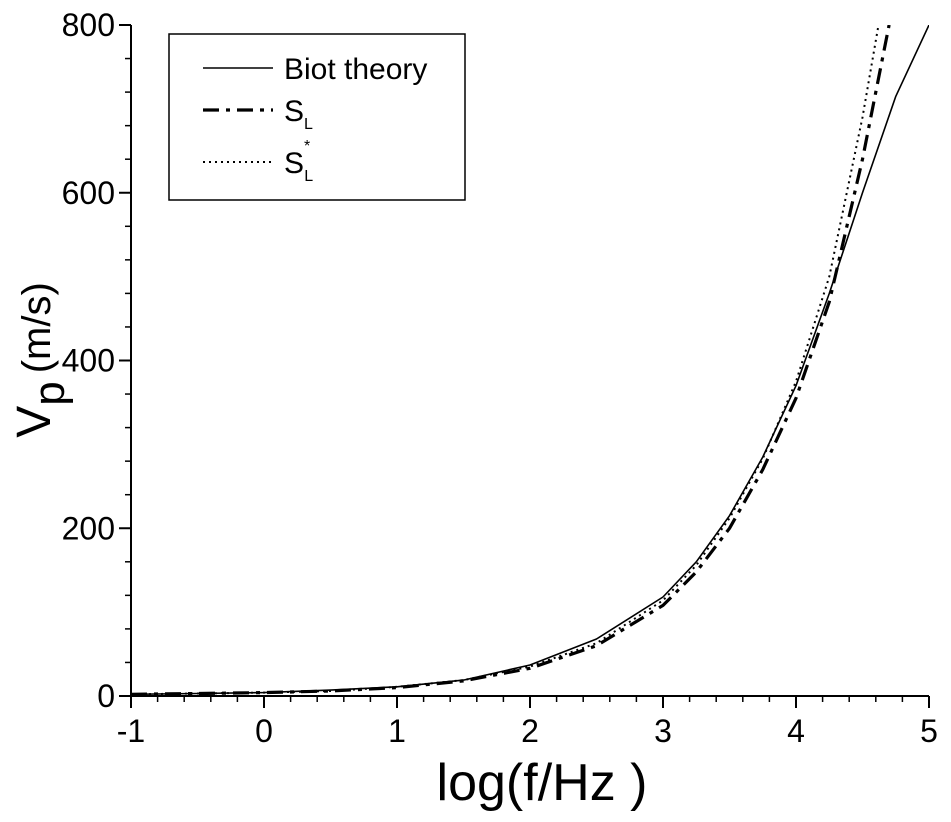  Describe the element at coordinates (88, 528) in the screenshot. I see `y-tick-label: 200` at that location.